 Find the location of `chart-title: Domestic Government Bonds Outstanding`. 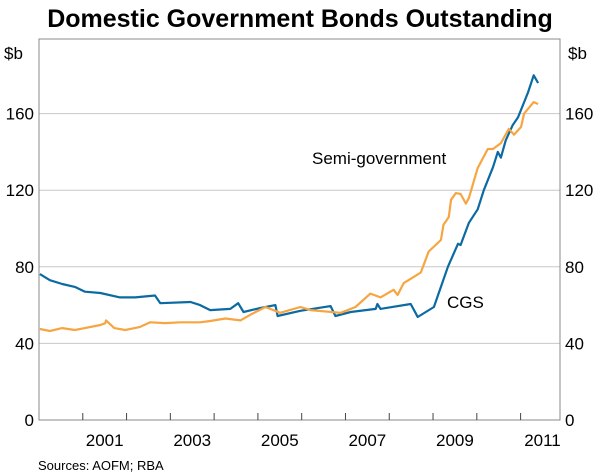

chart-title: Domestic Government Bonds Outstanding is located at coordinates (300, 19).